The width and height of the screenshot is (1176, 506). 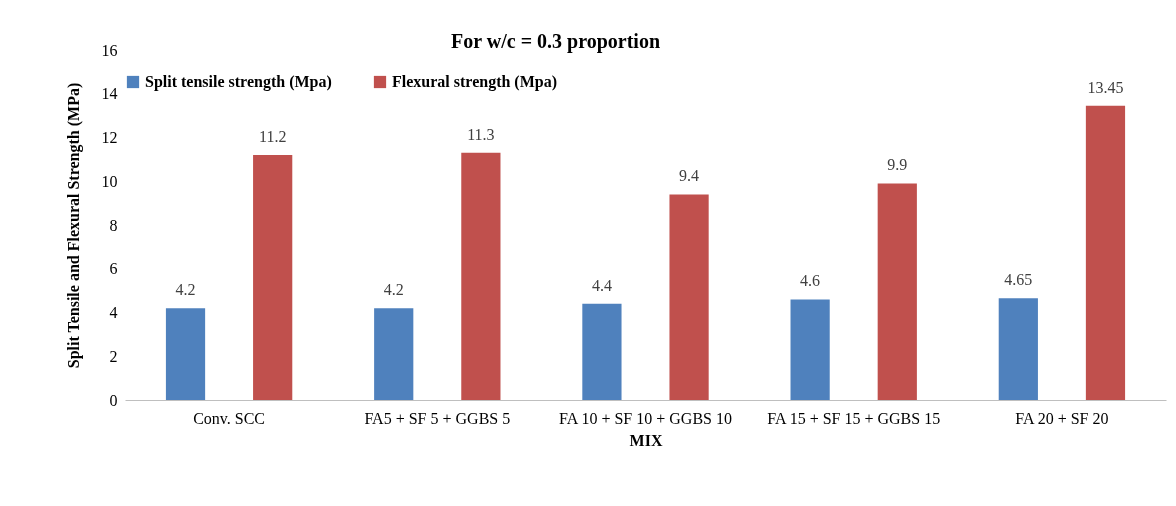 What do you see at coordinates (689, 176) in the screenshot?
I see `data-label: 9.4` at bounding box center [689, 176].